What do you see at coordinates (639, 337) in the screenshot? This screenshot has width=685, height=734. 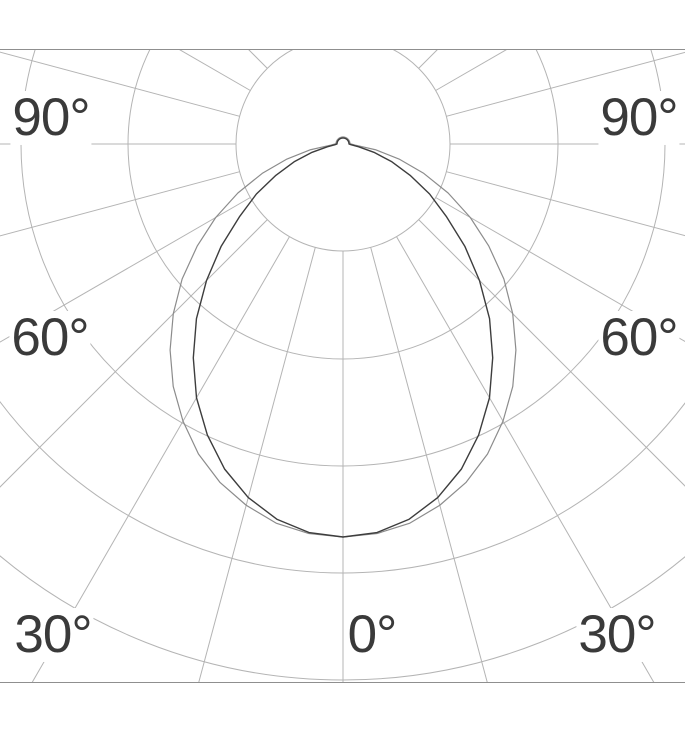 I see `angle-label-right-60: 60°` at bounding box center [639, 337].